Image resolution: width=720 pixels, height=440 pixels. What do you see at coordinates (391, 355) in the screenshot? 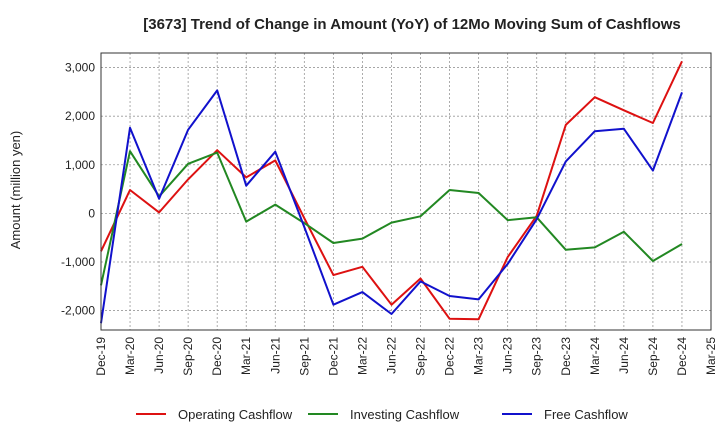
I see `x-tick-label: Jun-22` at bounding box center [391, 355].